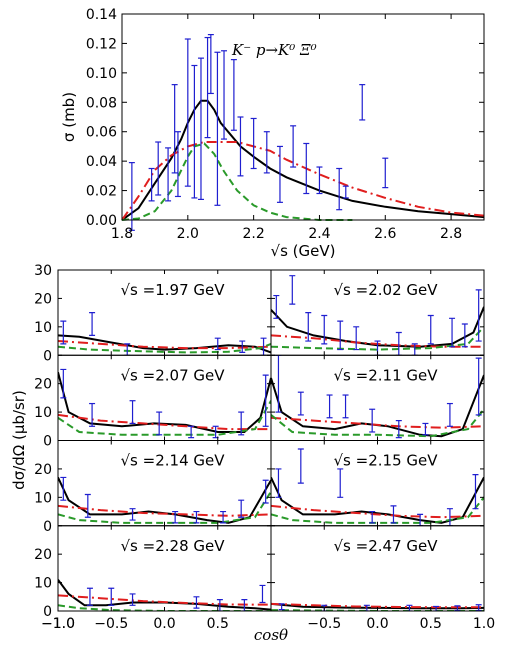 Image resolution: width=507 pixels, height=649 pixels. Describe the element at coordinates (303, 251) in the screenshot. I see `x-axis-label: √s (GeV)` at that location.